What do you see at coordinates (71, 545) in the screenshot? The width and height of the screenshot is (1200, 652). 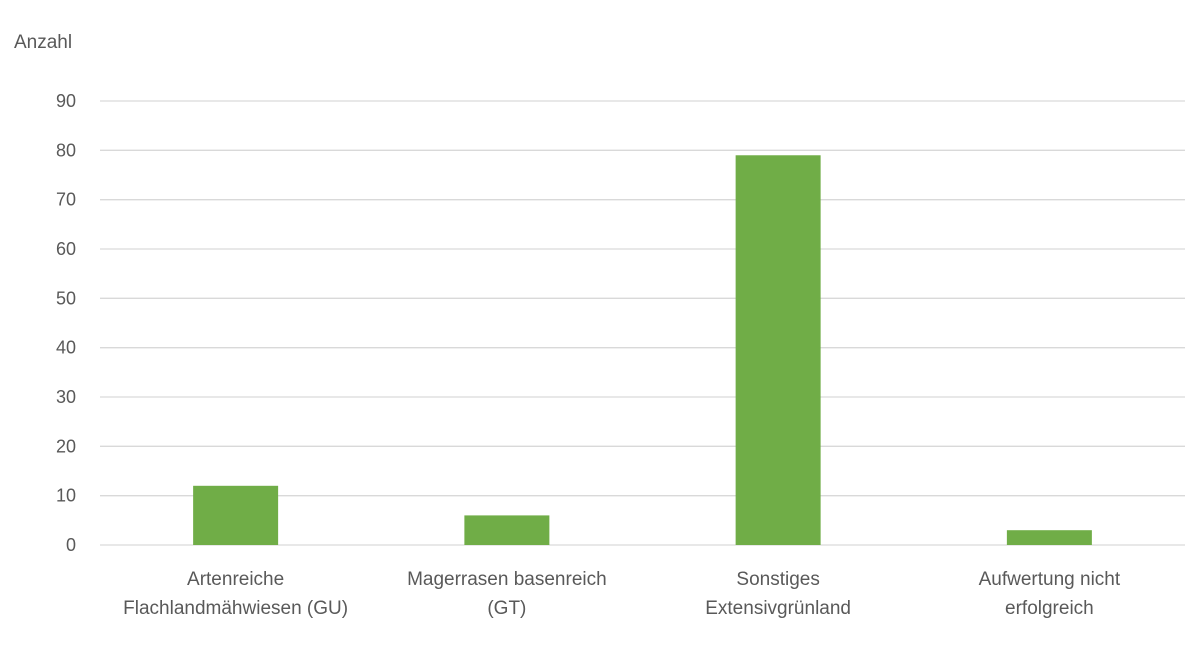 I see `y-tick-label: 0` at bounding box center [71, 545].